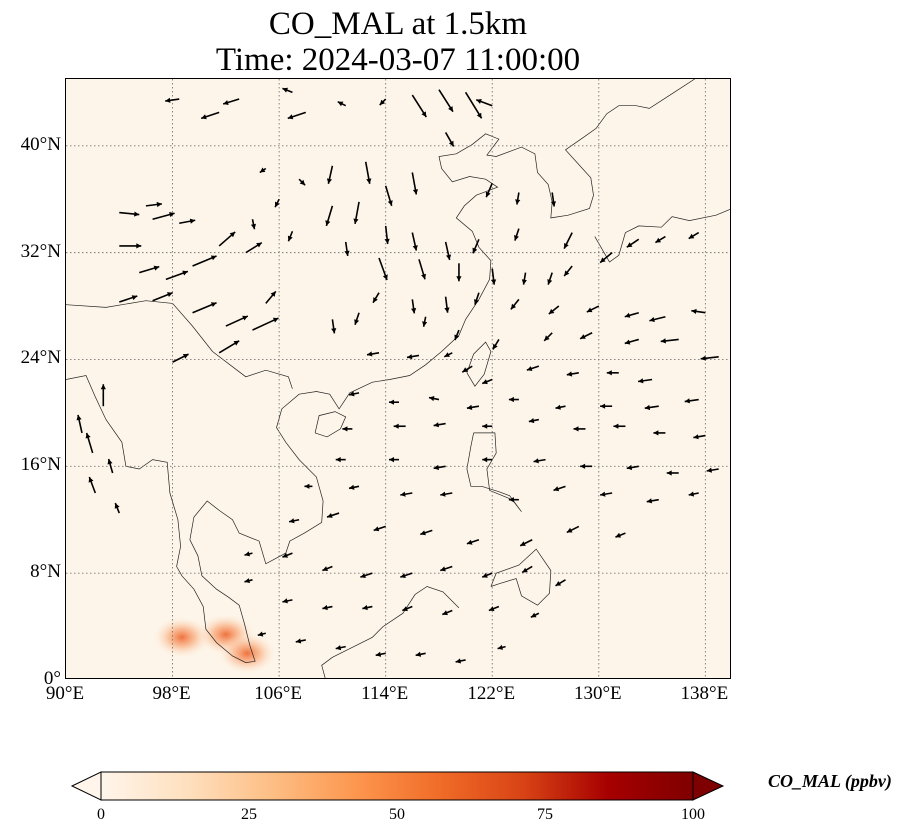 The height and width of the screenshot is (836, 922). What do you see at coordinates (278, 693) in the screenshot?
I see `lon-tick-label: 106°E` at bounding box center [278, 693].